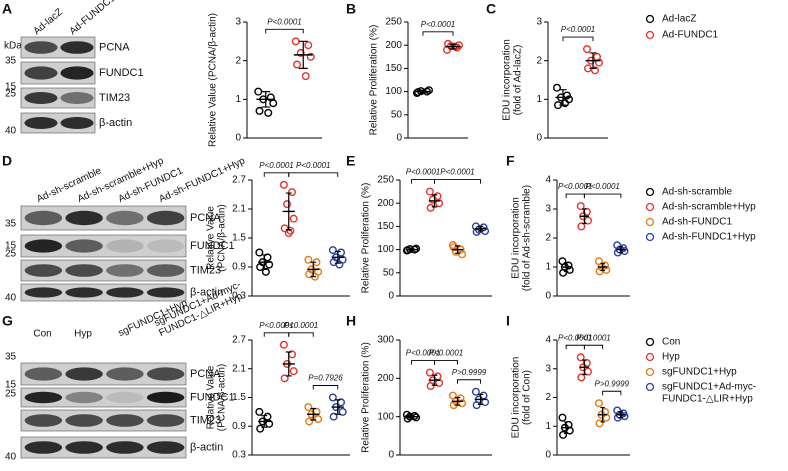 This screenshot has height=471, width=788. What do you see at coordinates (69, 185) in the screenshot?
I see `lane-label: Ad-sh-scramble` at bounding box center [69, 185].